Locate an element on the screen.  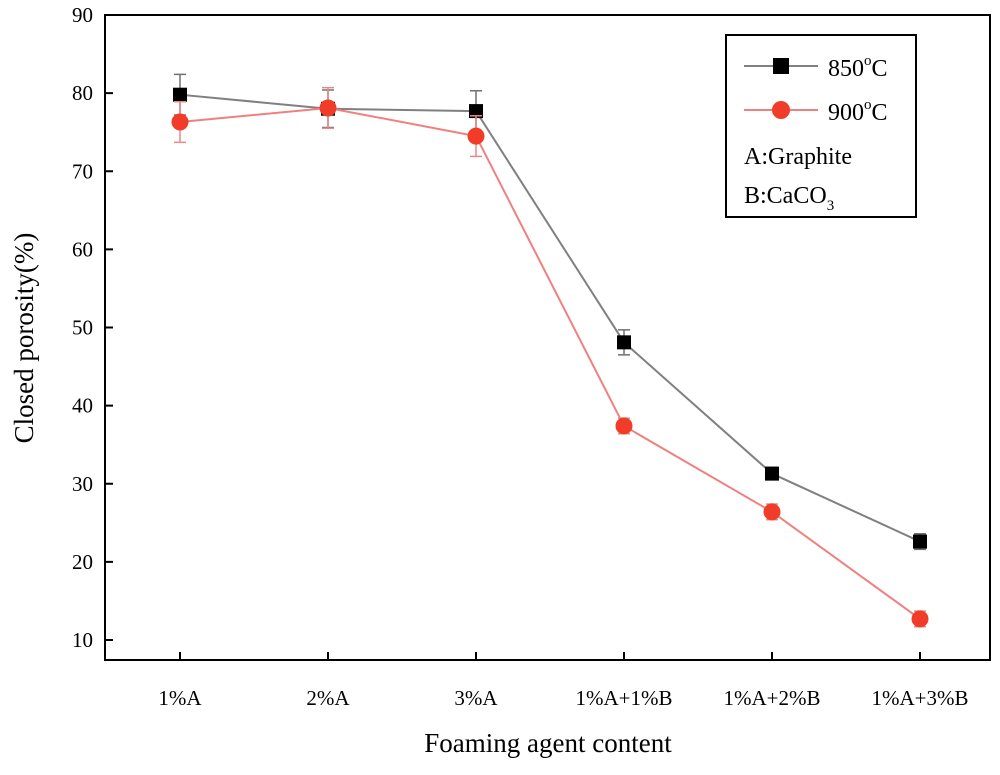
legend-900-value: 900 is located at coordinates (846, 113).